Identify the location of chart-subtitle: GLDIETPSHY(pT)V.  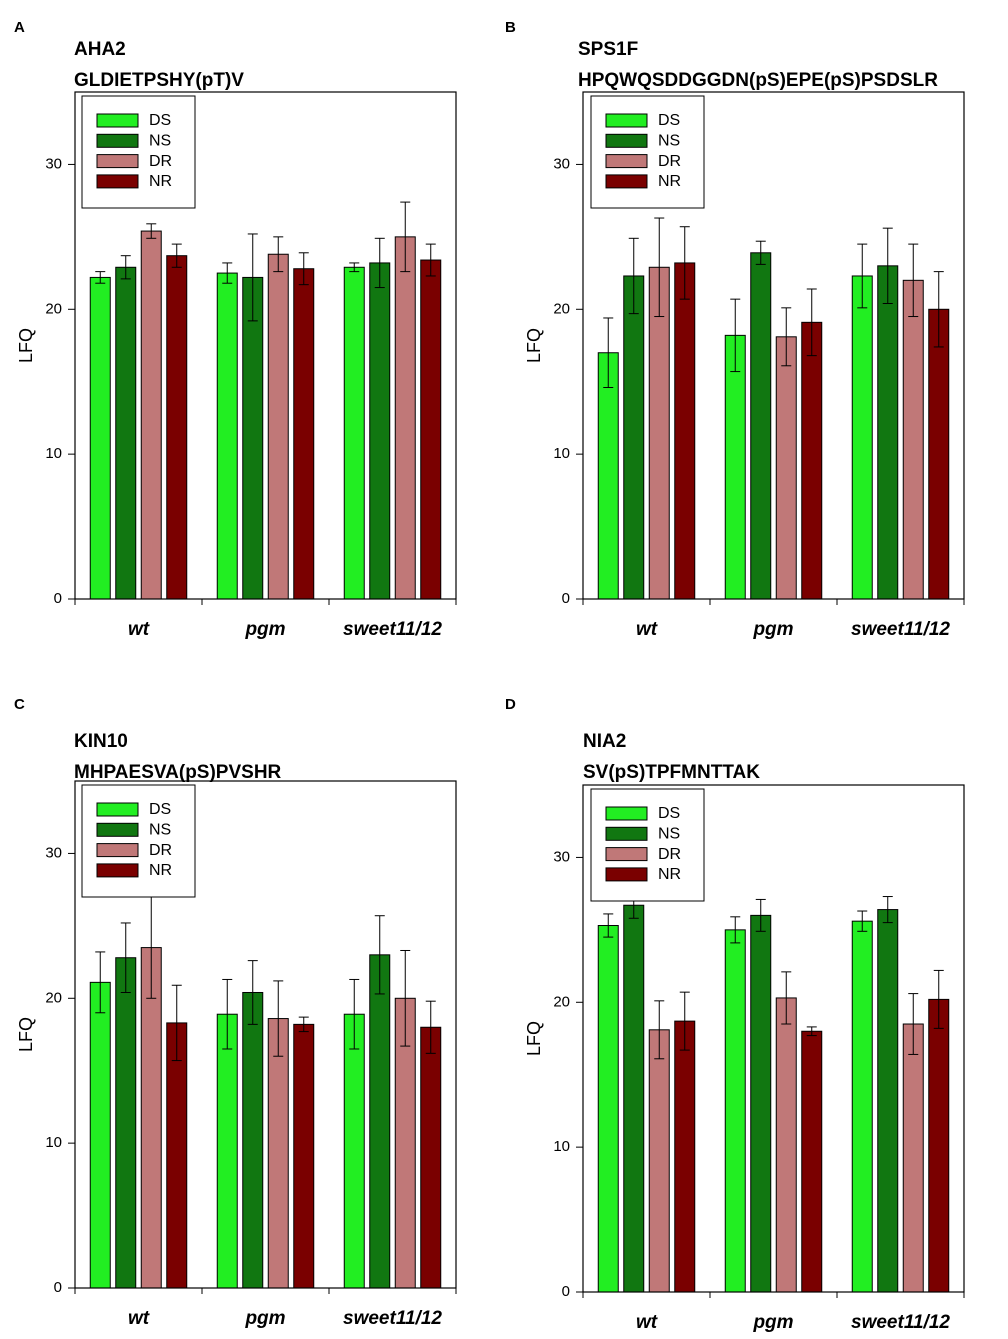
(159, 80).